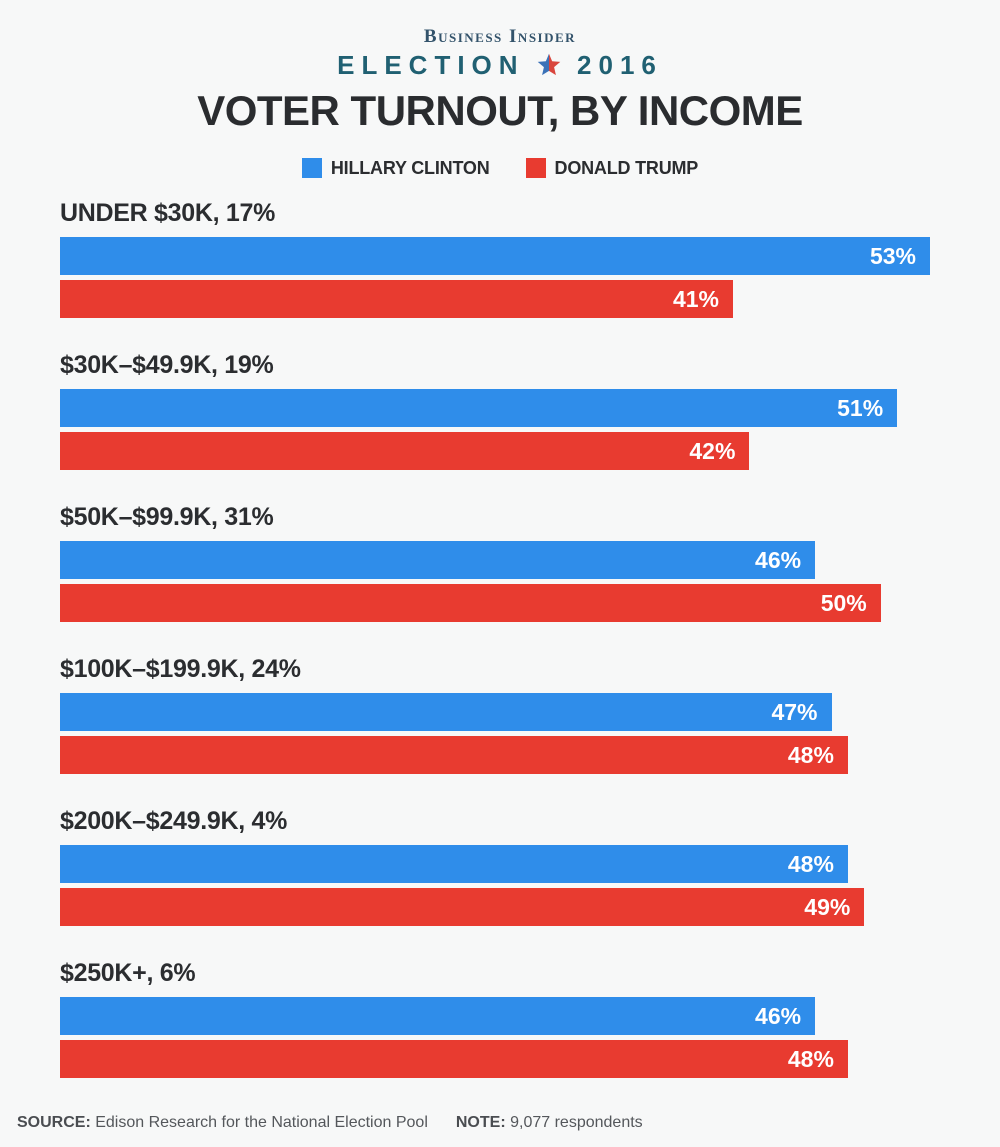  What do you see at coordinates (860, 407) in the screenshot?
I see `clinton-bar-value: 51%` at bounding box center [860, 407].